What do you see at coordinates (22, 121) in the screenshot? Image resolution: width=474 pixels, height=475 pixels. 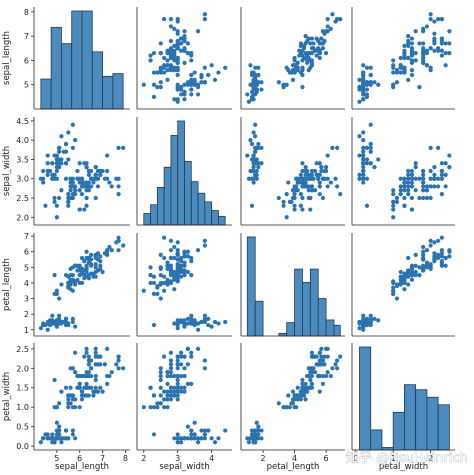 I see `y-tick-label-sepal_width-5: 4.5` at bounding box center [22, 121].